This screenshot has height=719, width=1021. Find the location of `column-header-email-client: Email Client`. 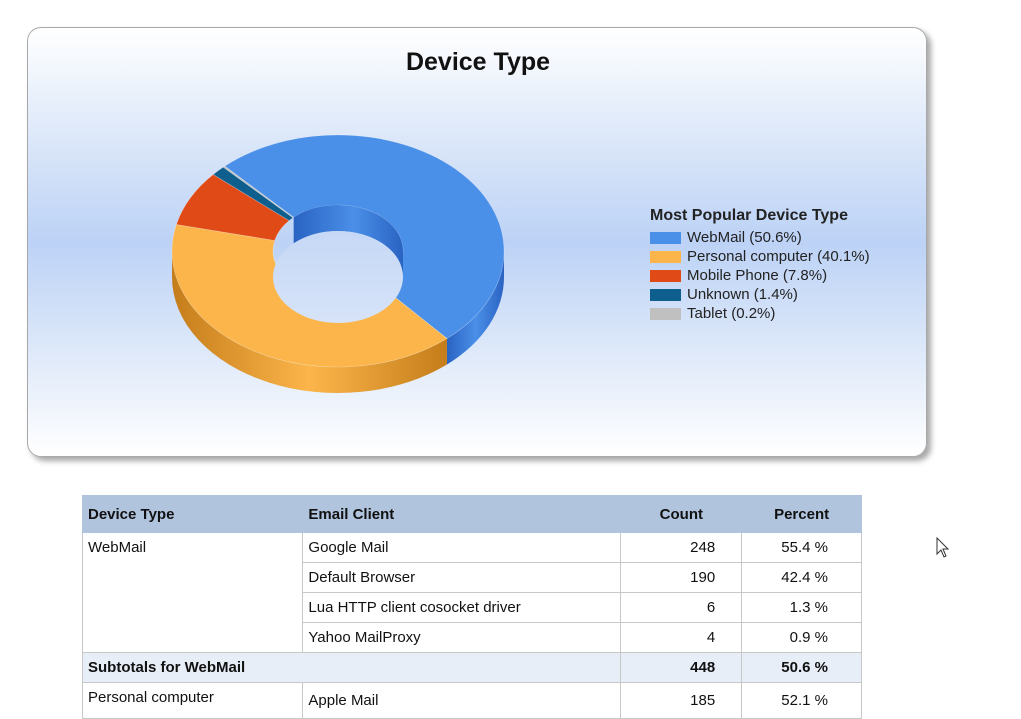

column-header-email-client: Email Client is located at coordinates (462, 514).